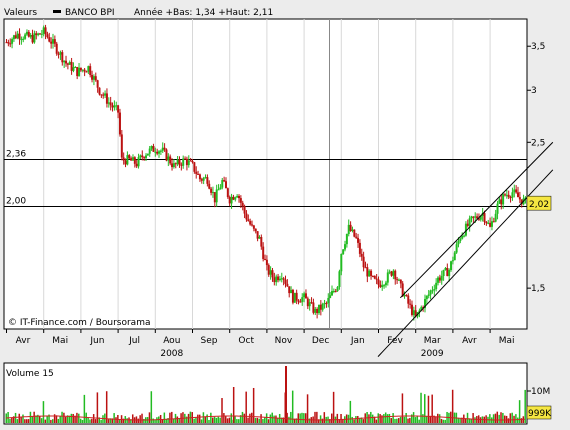  I want to click on x-tick-label: Oct, so click(246, 341).